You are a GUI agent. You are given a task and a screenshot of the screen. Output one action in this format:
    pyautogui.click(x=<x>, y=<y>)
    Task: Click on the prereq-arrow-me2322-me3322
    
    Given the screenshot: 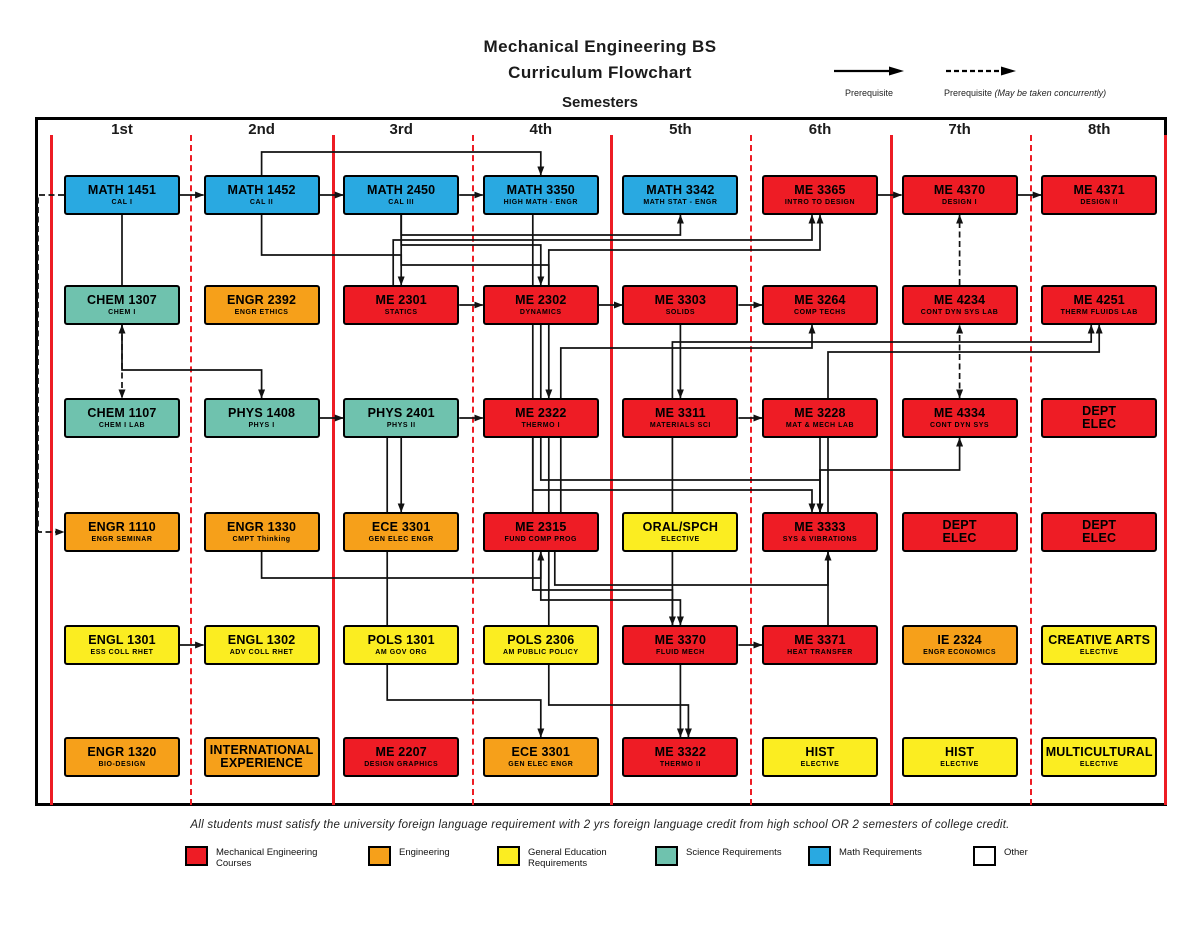 What is the action you would take?
    pyautogui.click(x=619, y=588)
    